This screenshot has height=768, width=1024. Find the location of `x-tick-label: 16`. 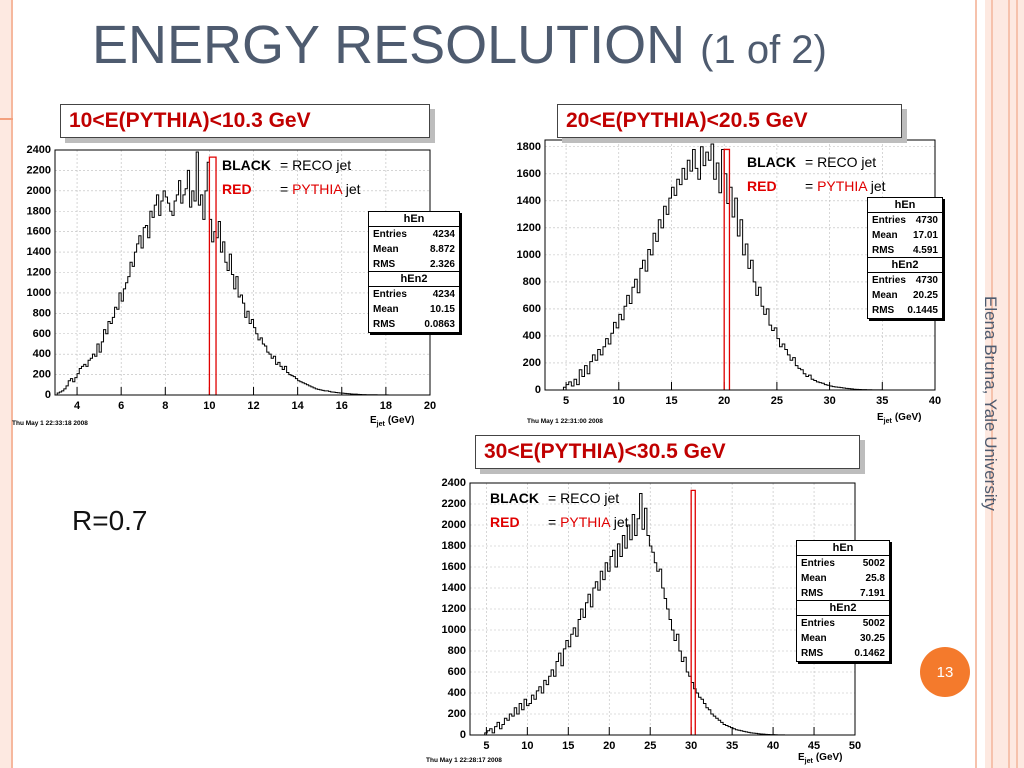

x-tick-label: 16 is located at coordinates (342, 406).